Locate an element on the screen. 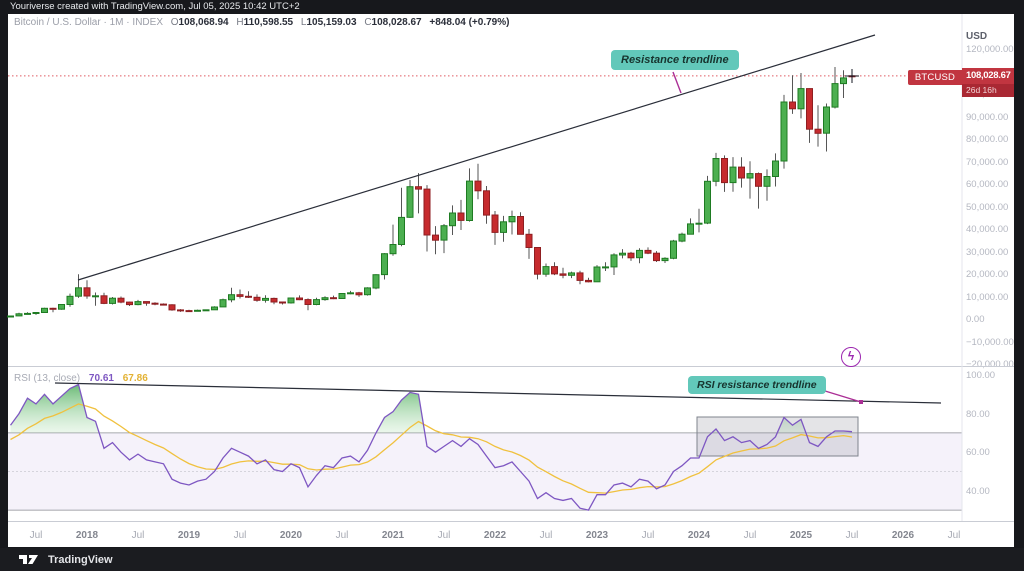 This screenshot has width=1024, height=571. price-tick: 30,000.00 is located at coordinates (987, 252).